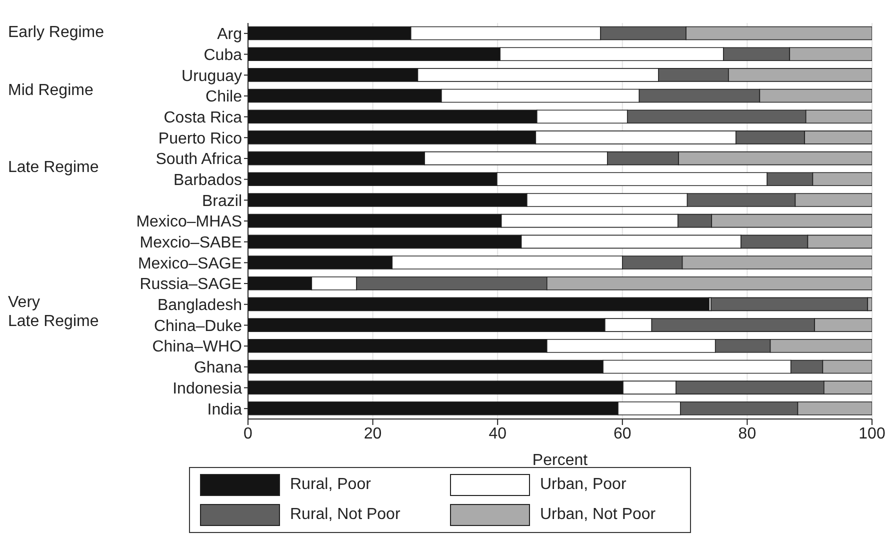 This screenshot has height=541, width=893. What do you see at coordinates (189, 222) in the screenshot?
I see `y-tick-label: Mexico–MHAS` at bounding box center [189, 222].